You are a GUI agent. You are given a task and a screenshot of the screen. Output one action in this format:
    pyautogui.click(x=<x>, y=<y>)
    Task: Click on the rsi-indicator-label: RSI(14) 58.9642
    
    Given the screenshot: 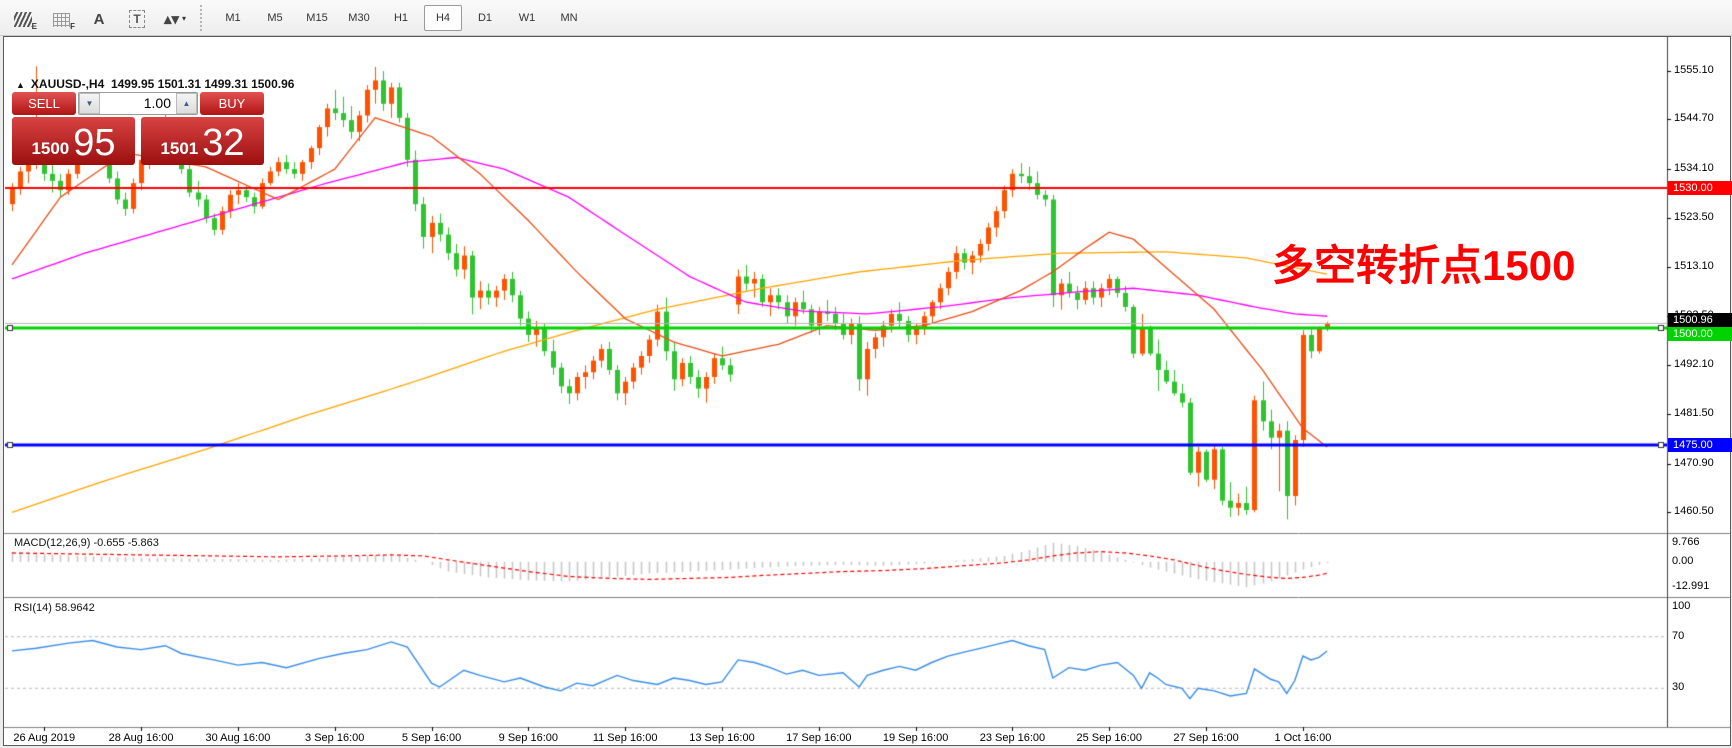 What is the action you would take?
    pyautogui.click(x=54, y=608)
    